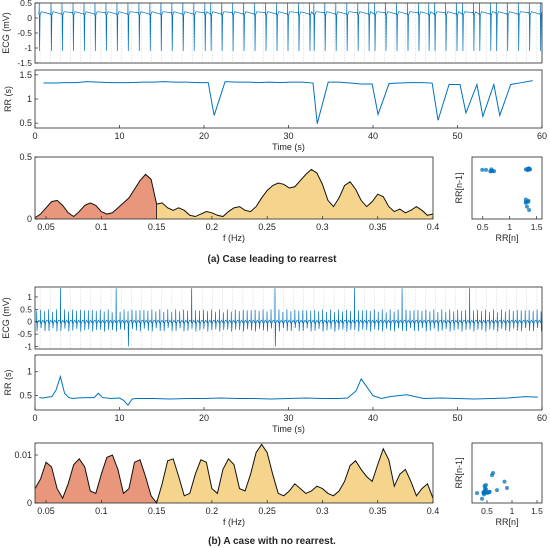 This screenshot has width=550, height=548. I want to click on x-axis-label: Time (s), so click(288, 429).